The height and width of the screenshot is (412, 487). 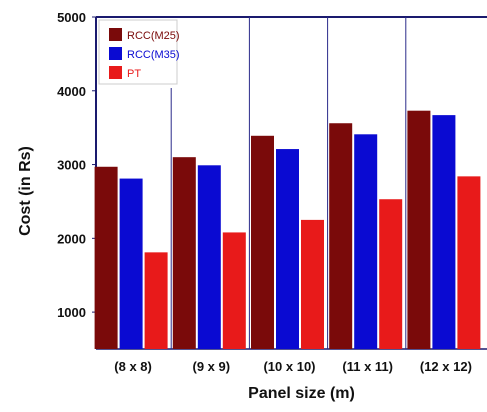 What do you see at coordinates (234, 290) in the screenshot?
I see `bar-PT-(9 x 9)` at bounding box center [234, 290].